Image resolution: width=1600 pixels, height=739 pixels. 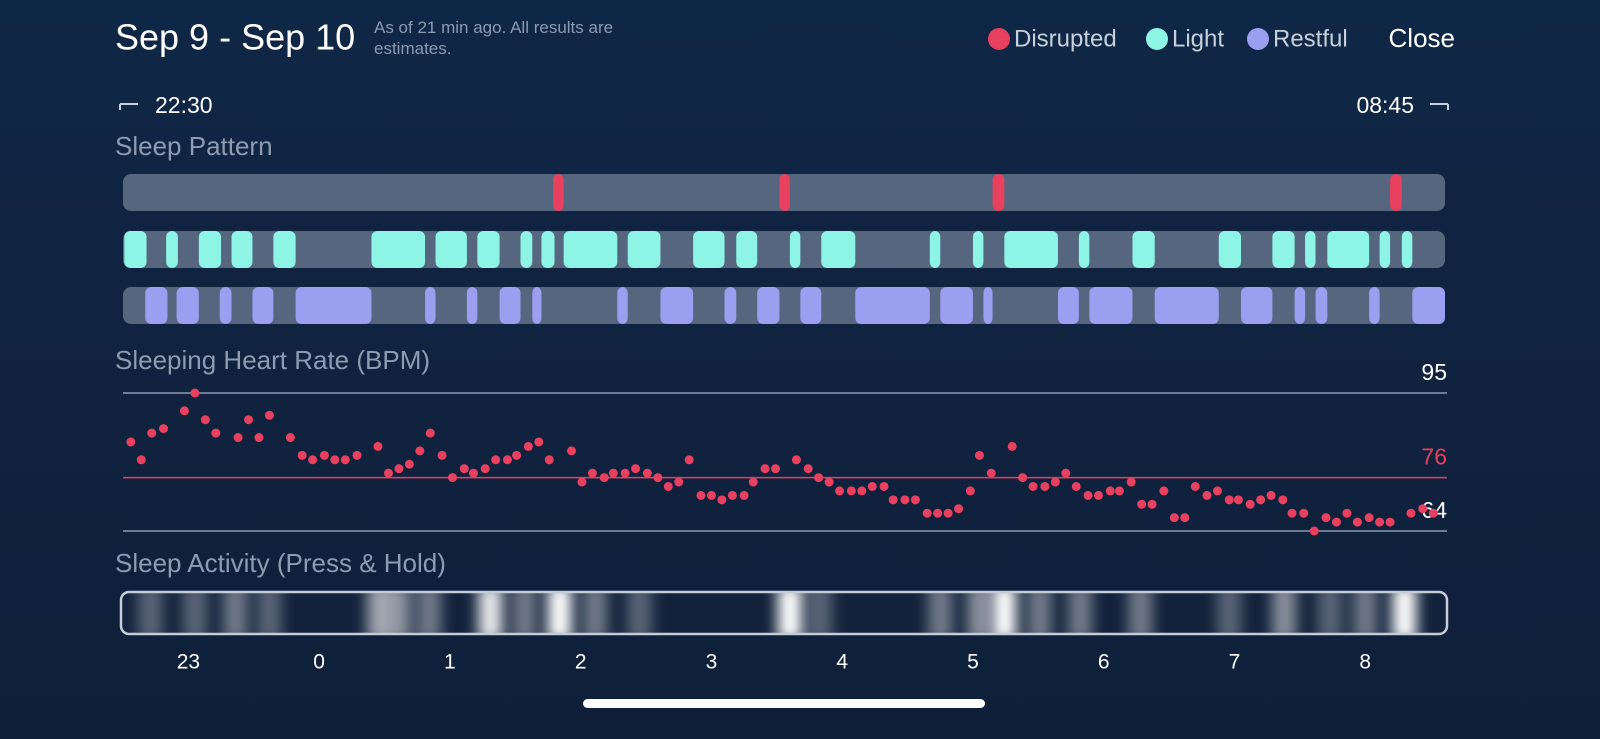 What do you see at coordinates (1198, 38) in the screenshot?
I see `legend-label: Light` at bounding box center [1198, 38].